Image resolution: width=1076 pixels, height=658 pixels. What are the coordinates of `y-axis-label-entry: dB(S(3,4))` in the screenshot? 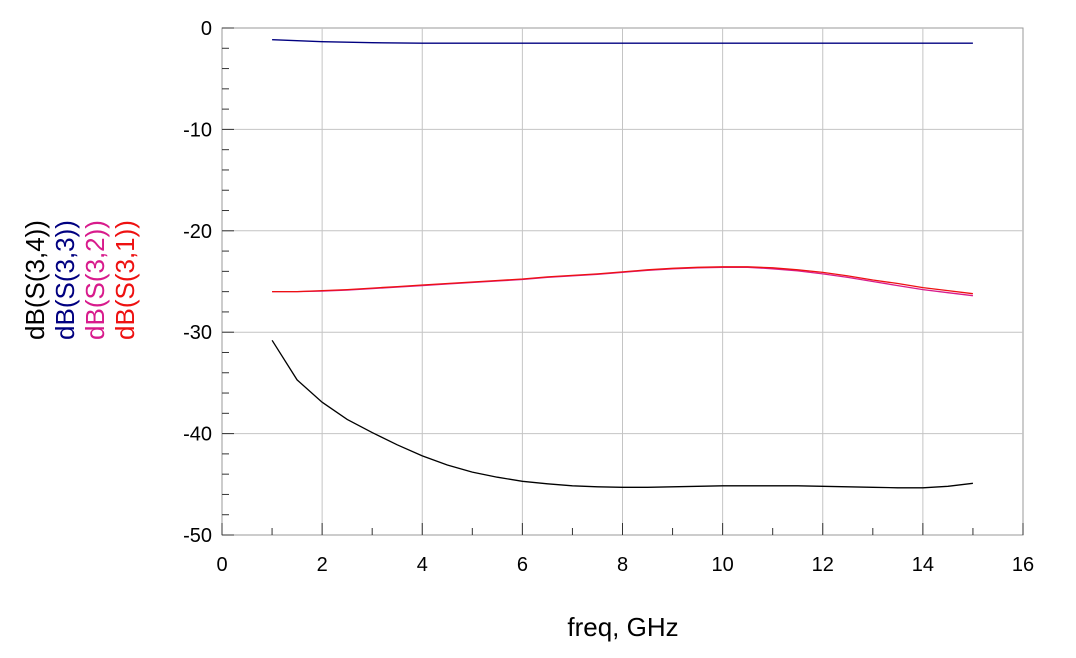 It's located at (35, 280).